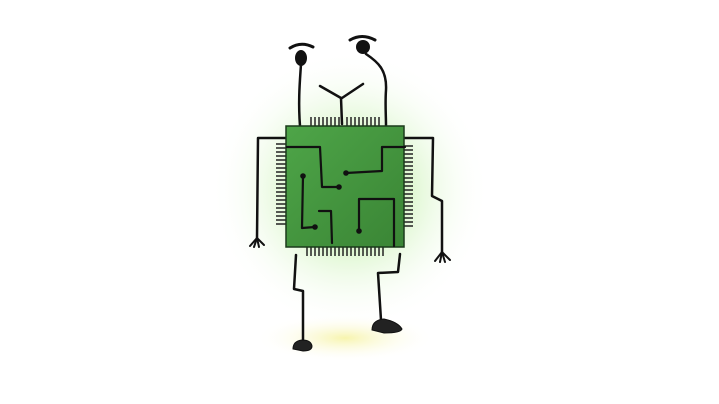  Describe the element at coordinates (302, 345) in the screenshot. I see `left-shoe-icon` at that location.